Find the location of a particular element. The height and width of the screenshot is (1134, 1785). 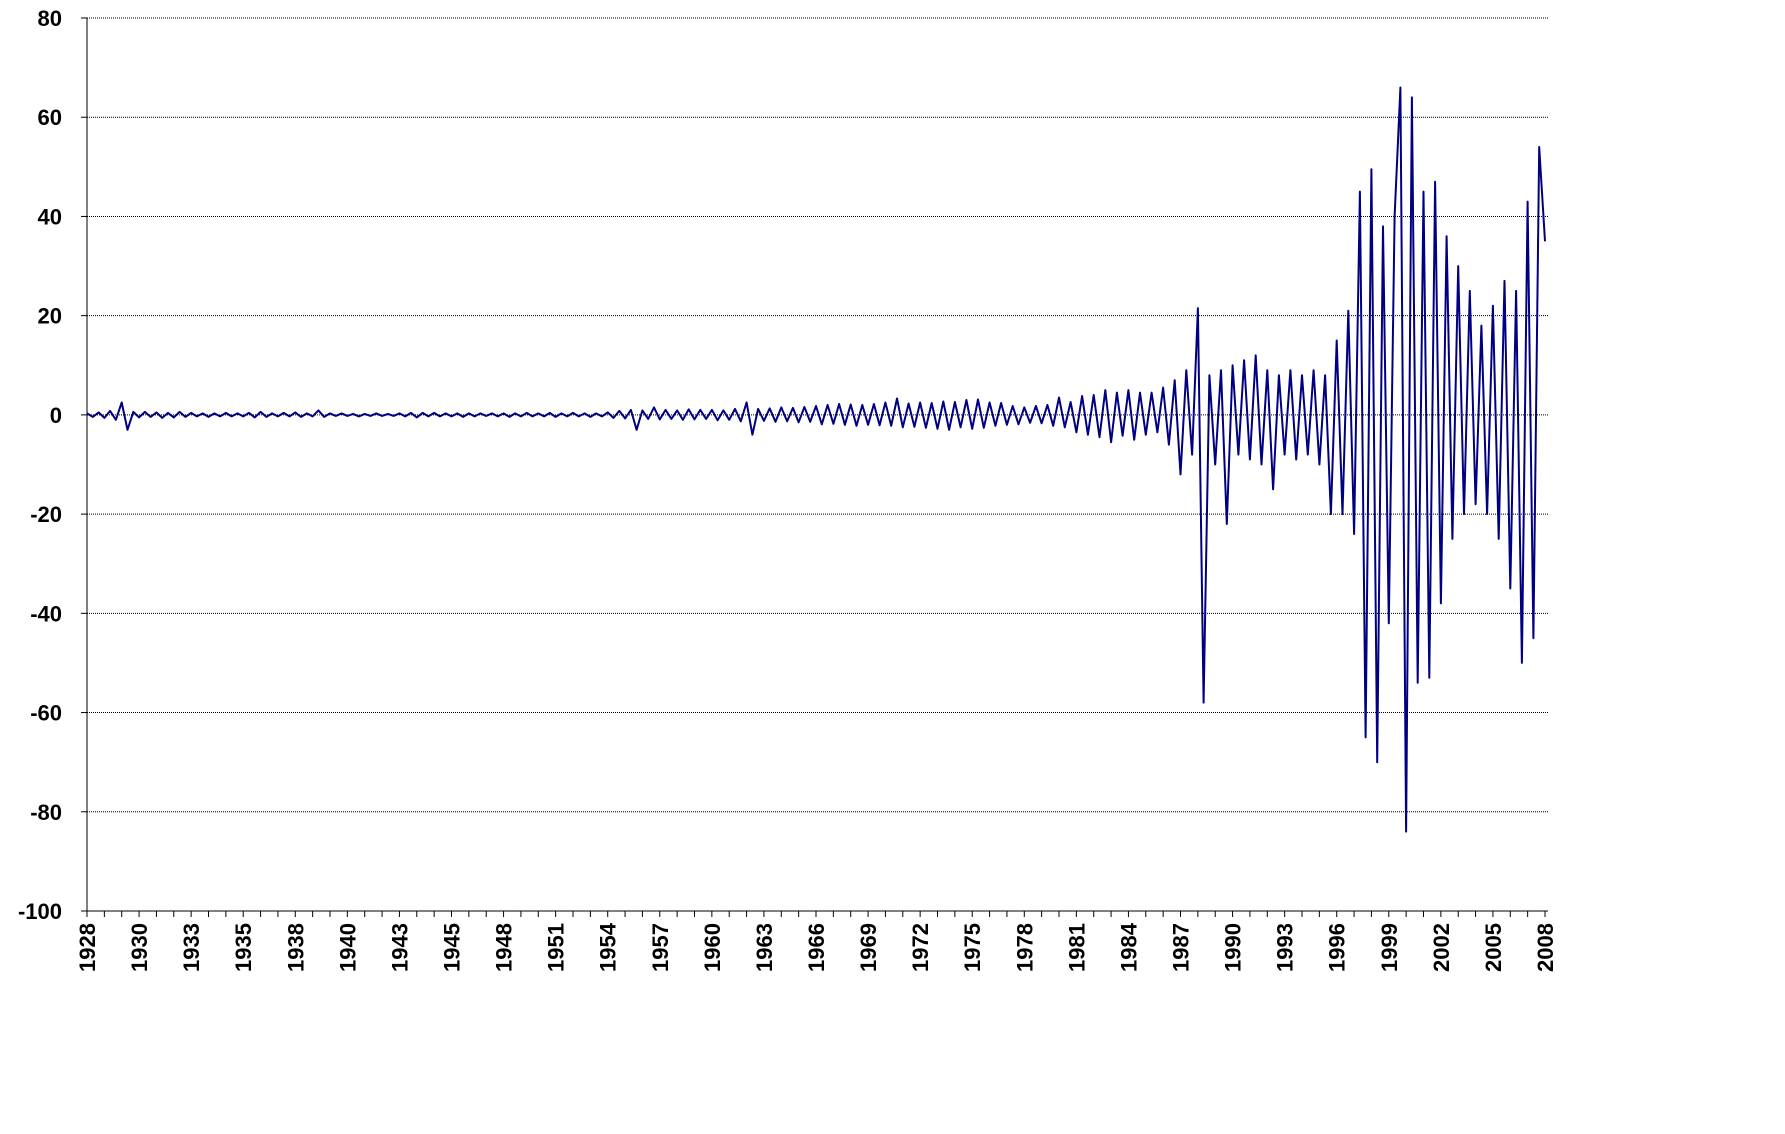

y-tick-label: 20 is located at coordinates (50, 316).